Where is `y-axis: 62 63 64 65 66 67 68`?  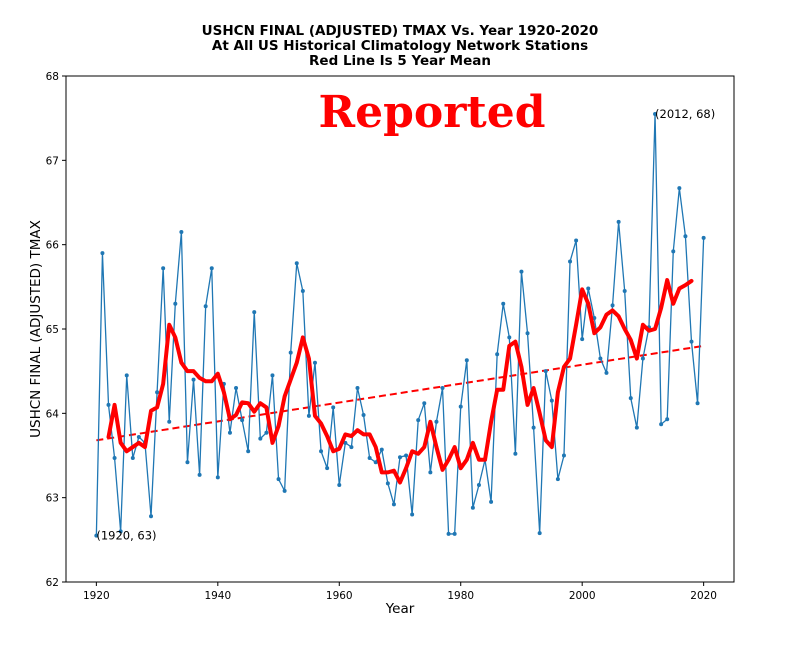
y-axis: 62 63 64 65 66 67 68 is located at coordinates (56, 330).